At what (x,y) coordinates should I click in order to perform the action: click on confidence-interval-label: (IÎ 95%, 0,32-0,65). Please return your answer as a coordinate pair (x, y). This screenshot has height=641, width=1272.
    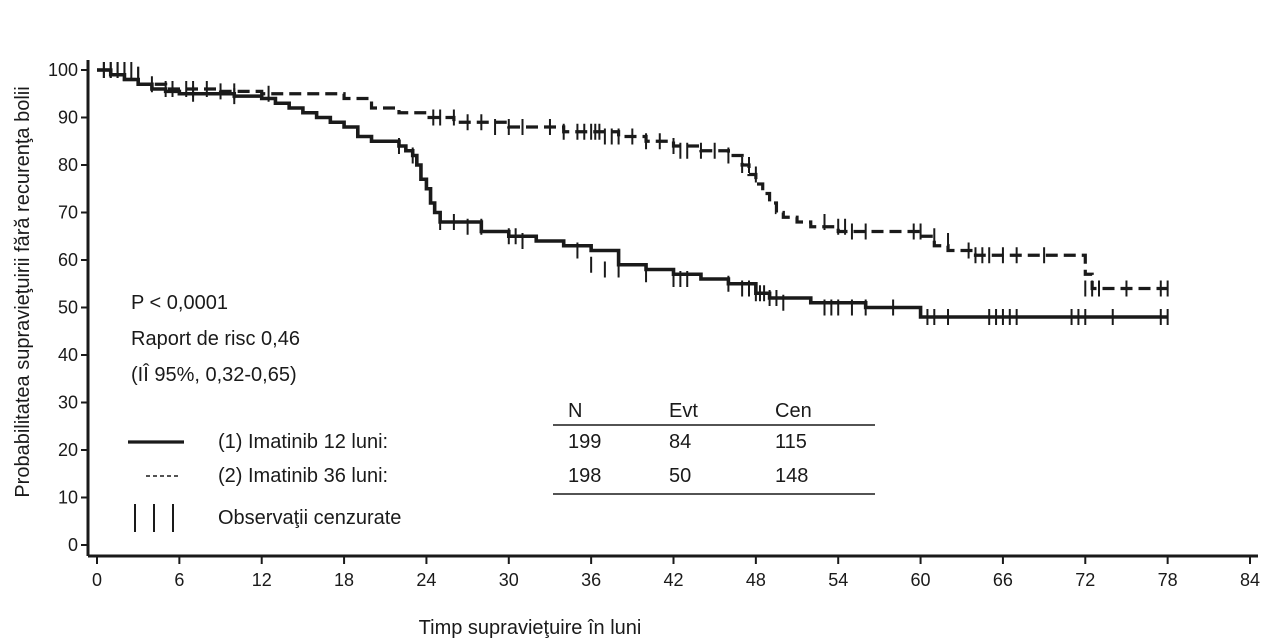
    Looking at the image, I should click on (214, 374).